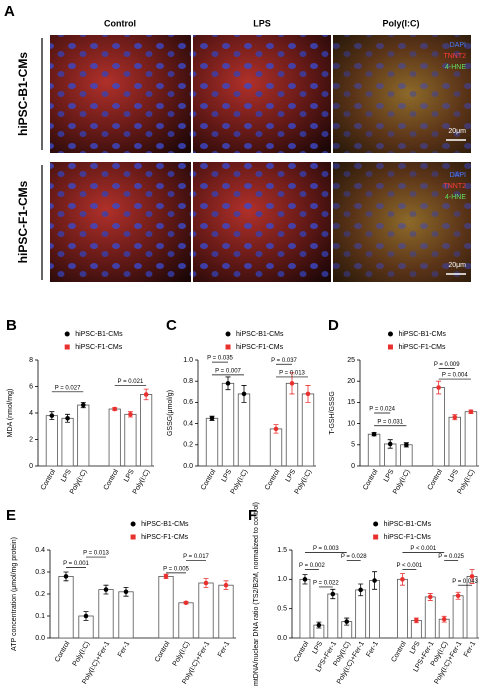 This screenshot has width=485, height=700. I want to click on y-tick-label: 0.5, so click(282, 609).